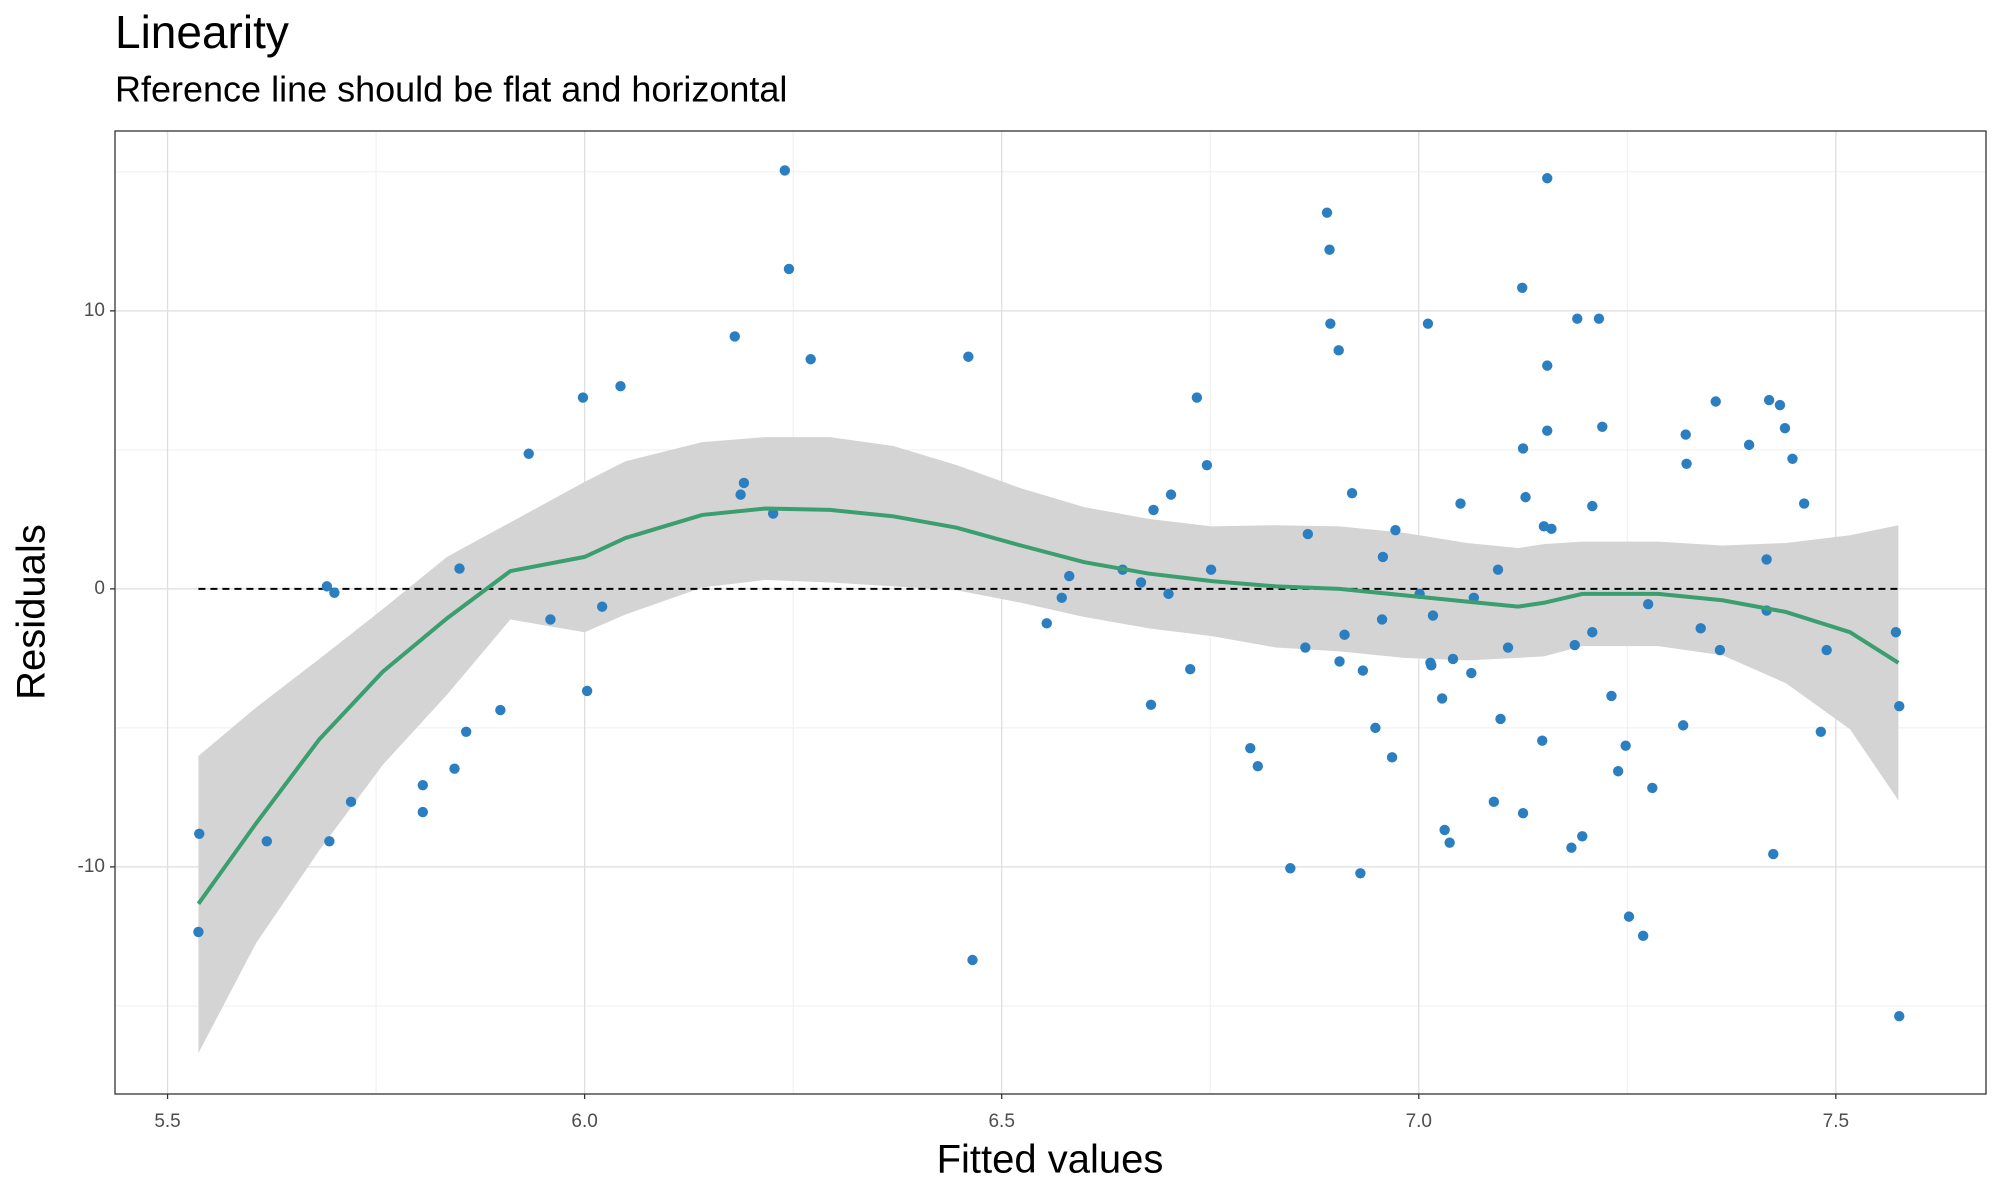  I want to click on x-tick-label: 5.5, so click(167, 1121).